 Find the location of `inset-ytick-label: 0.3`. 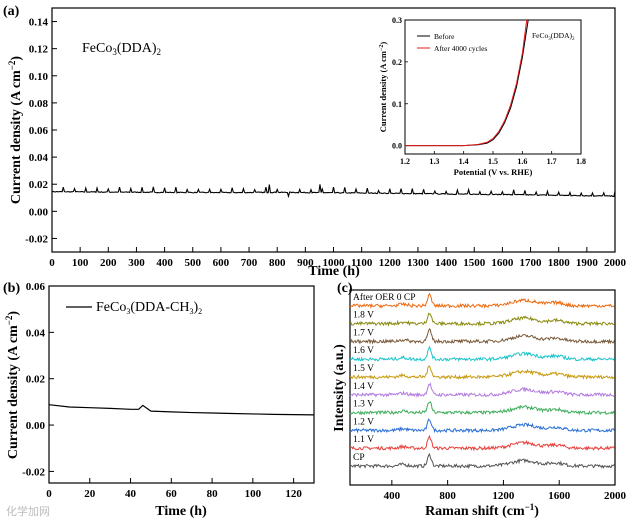

inset-ytick-label: 0.3 is located at coordinates (397, 20).